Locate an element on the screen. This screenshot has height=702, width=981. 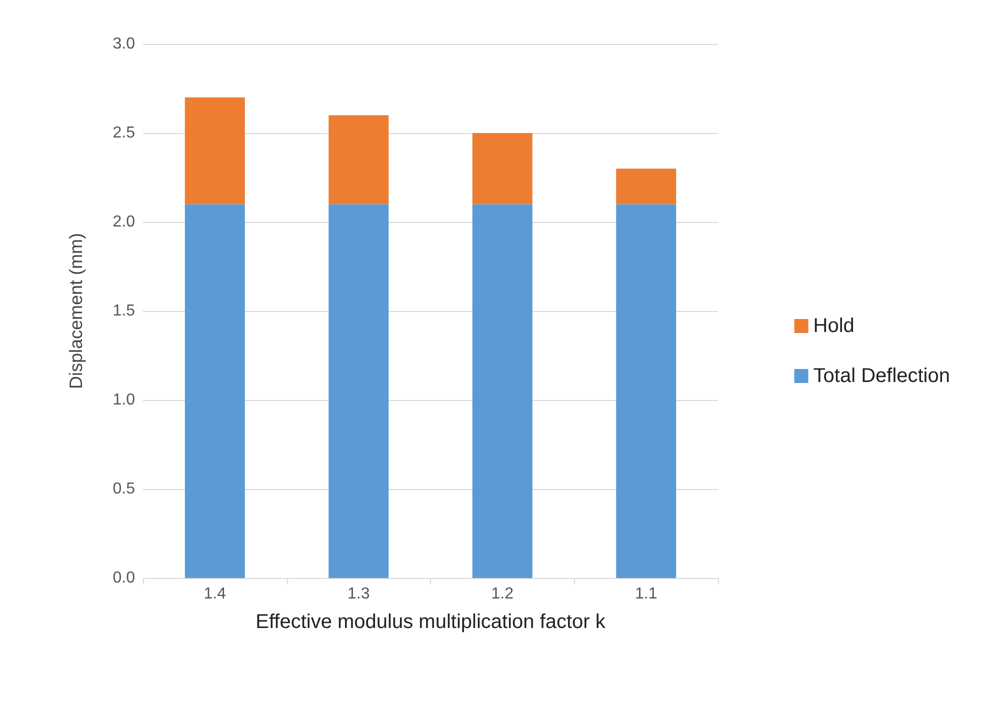
legend-label: Total Deflection is located at coordinates (881, 376).